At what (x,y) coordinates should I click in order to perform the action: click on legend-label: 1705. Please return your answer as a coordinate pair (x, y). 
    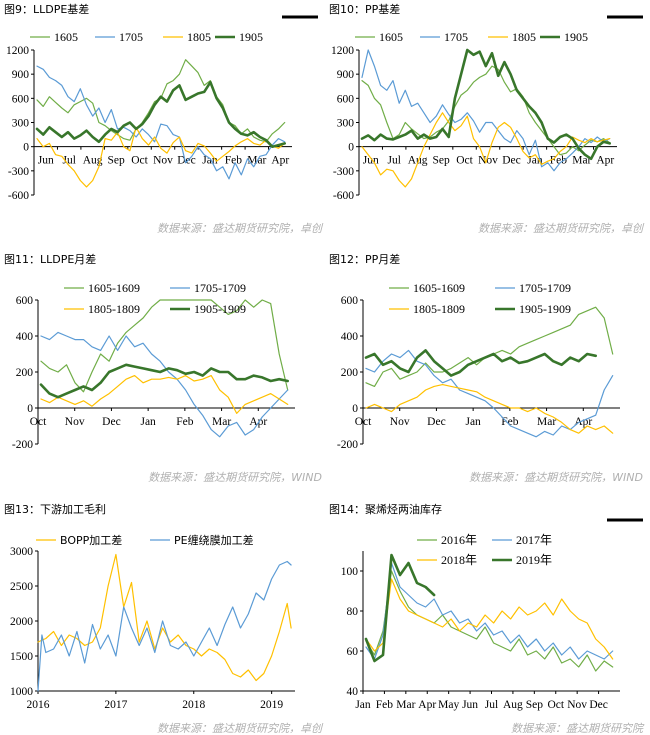
    Looking at the image, I should click on (456, 37).